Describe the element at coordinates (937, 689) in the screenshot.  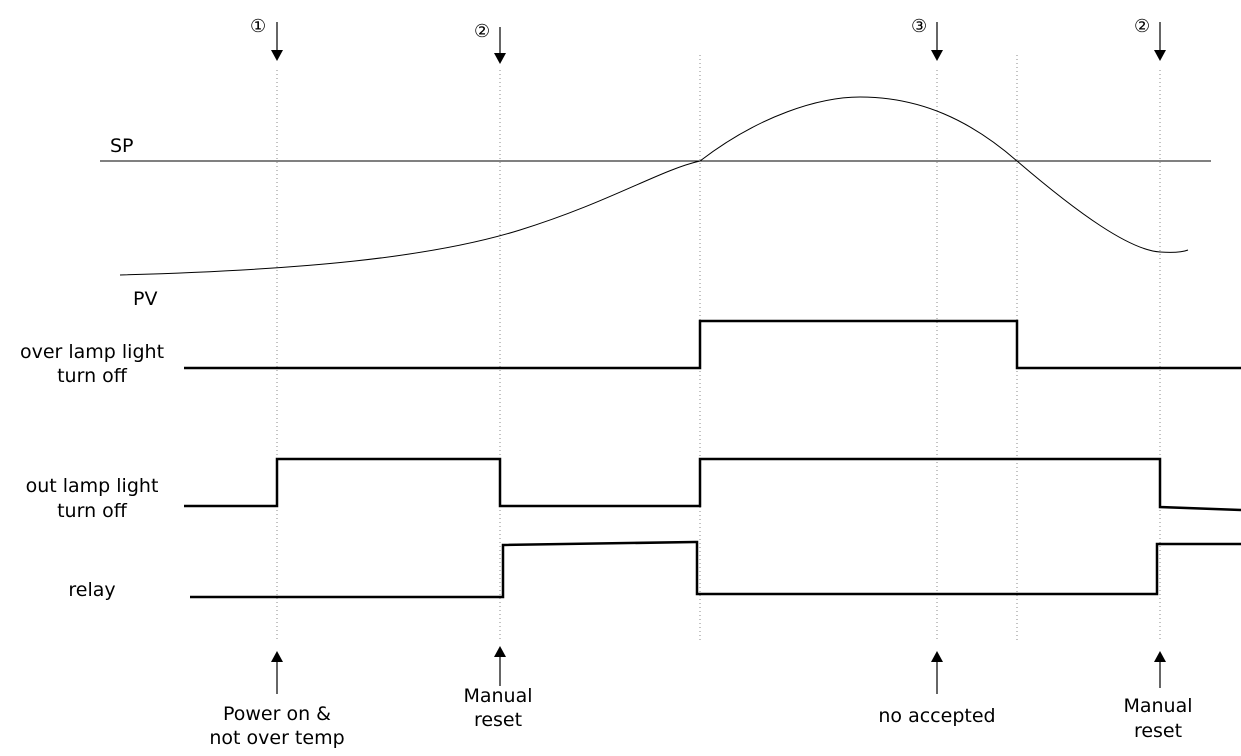
I see `event-no-accepted: no accepted` at that location.